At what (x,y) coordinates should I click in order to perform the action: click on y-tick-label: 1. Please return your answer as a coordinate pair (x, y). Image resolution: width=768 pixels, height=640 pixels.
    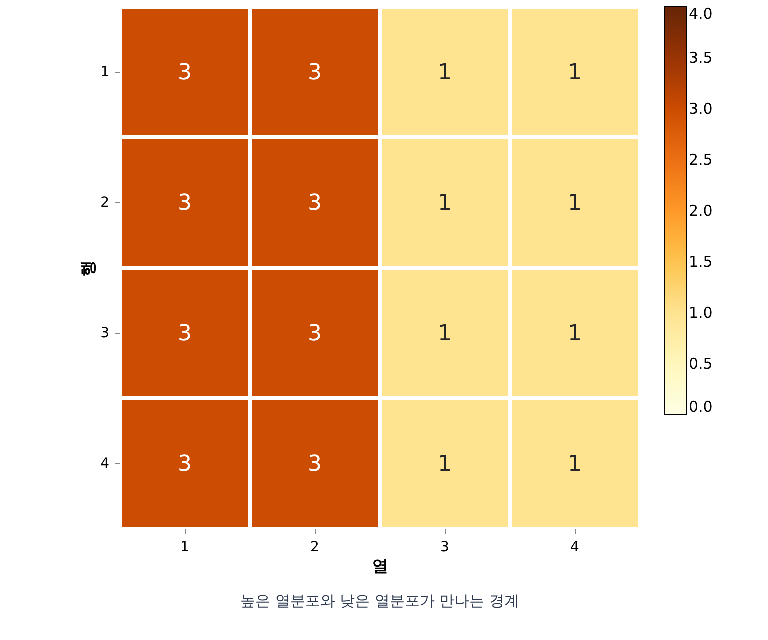
    Looking at the image, I should click on (105, 72).